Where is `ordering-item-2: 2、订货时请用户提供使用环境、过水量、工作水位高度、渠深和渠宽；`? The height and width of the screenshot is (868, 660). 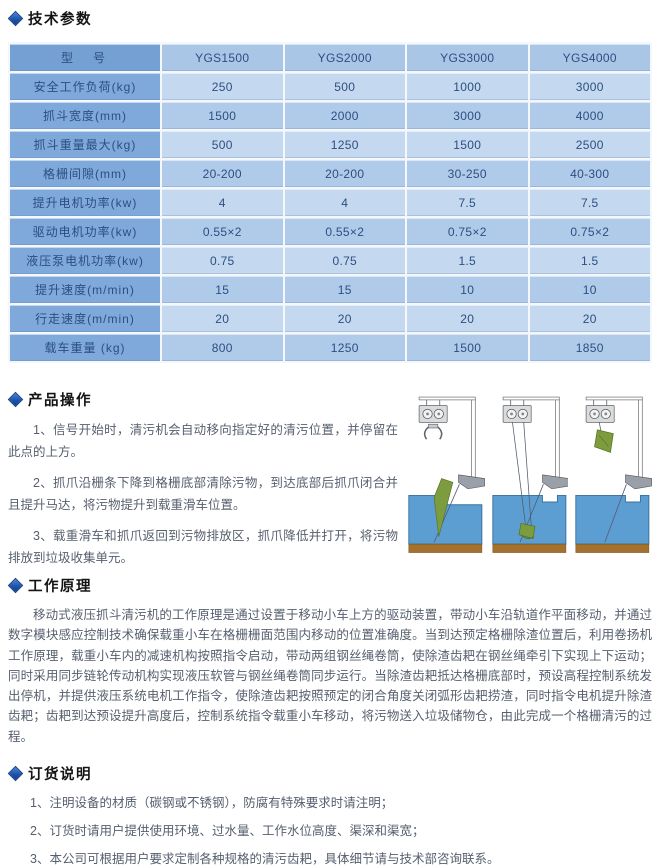 ordering-item-2: 2、订货时请用户提供使用环境、过水量、工作水位高度、渠深和渠宽； is located at coordinates (227, 830).